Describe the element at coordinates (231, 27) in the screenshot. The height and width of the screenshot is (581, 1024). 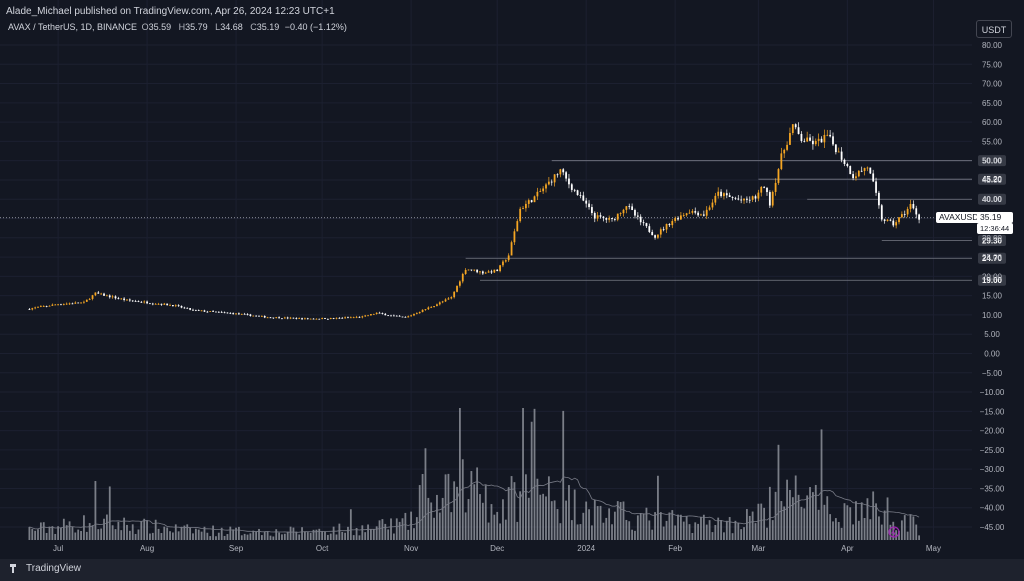
I see `low-value: 34.68` at that location.